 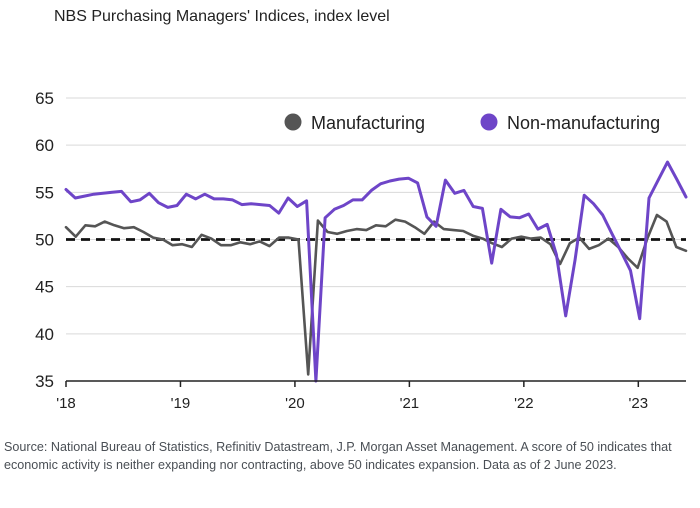 I want to click on x-tick-label: '20, so click(x=295, y=403).